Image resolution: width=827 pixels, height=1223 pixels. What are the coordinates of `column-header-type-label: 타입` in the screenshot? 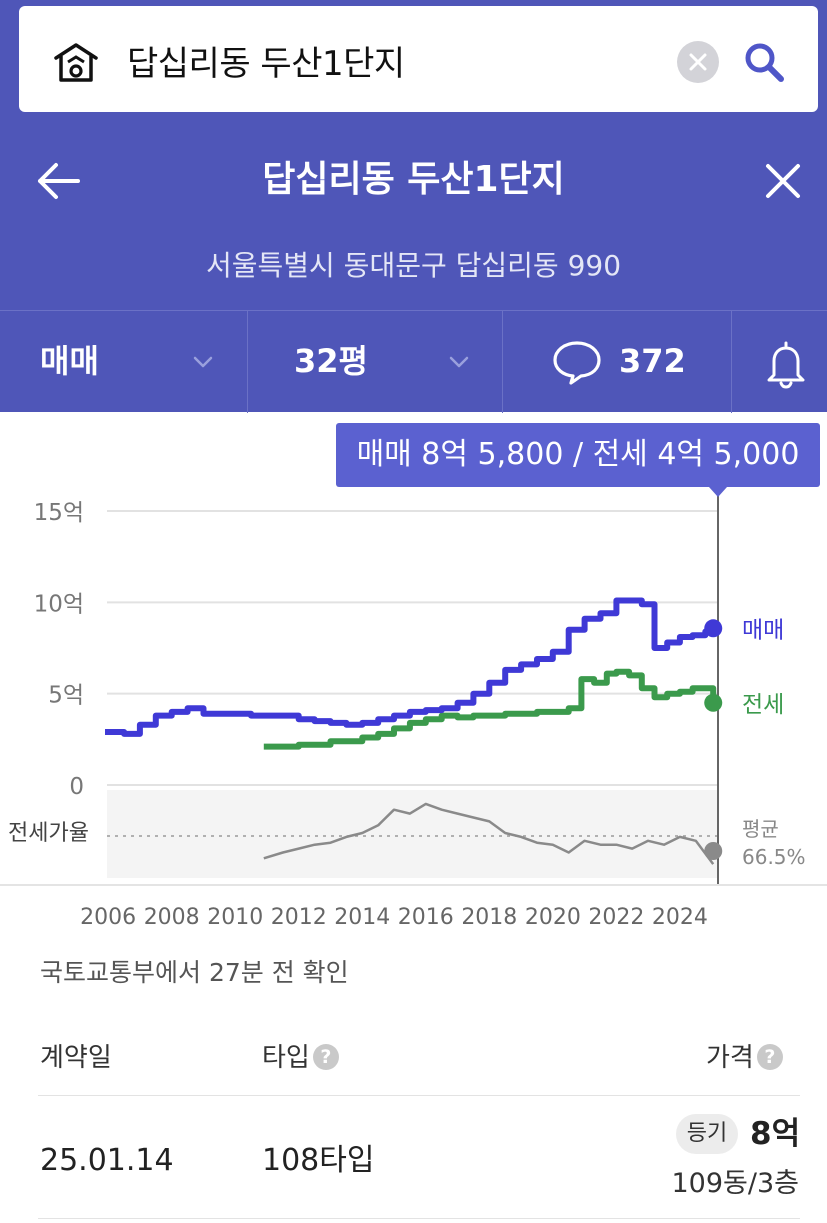 It's located at (286, 1058).